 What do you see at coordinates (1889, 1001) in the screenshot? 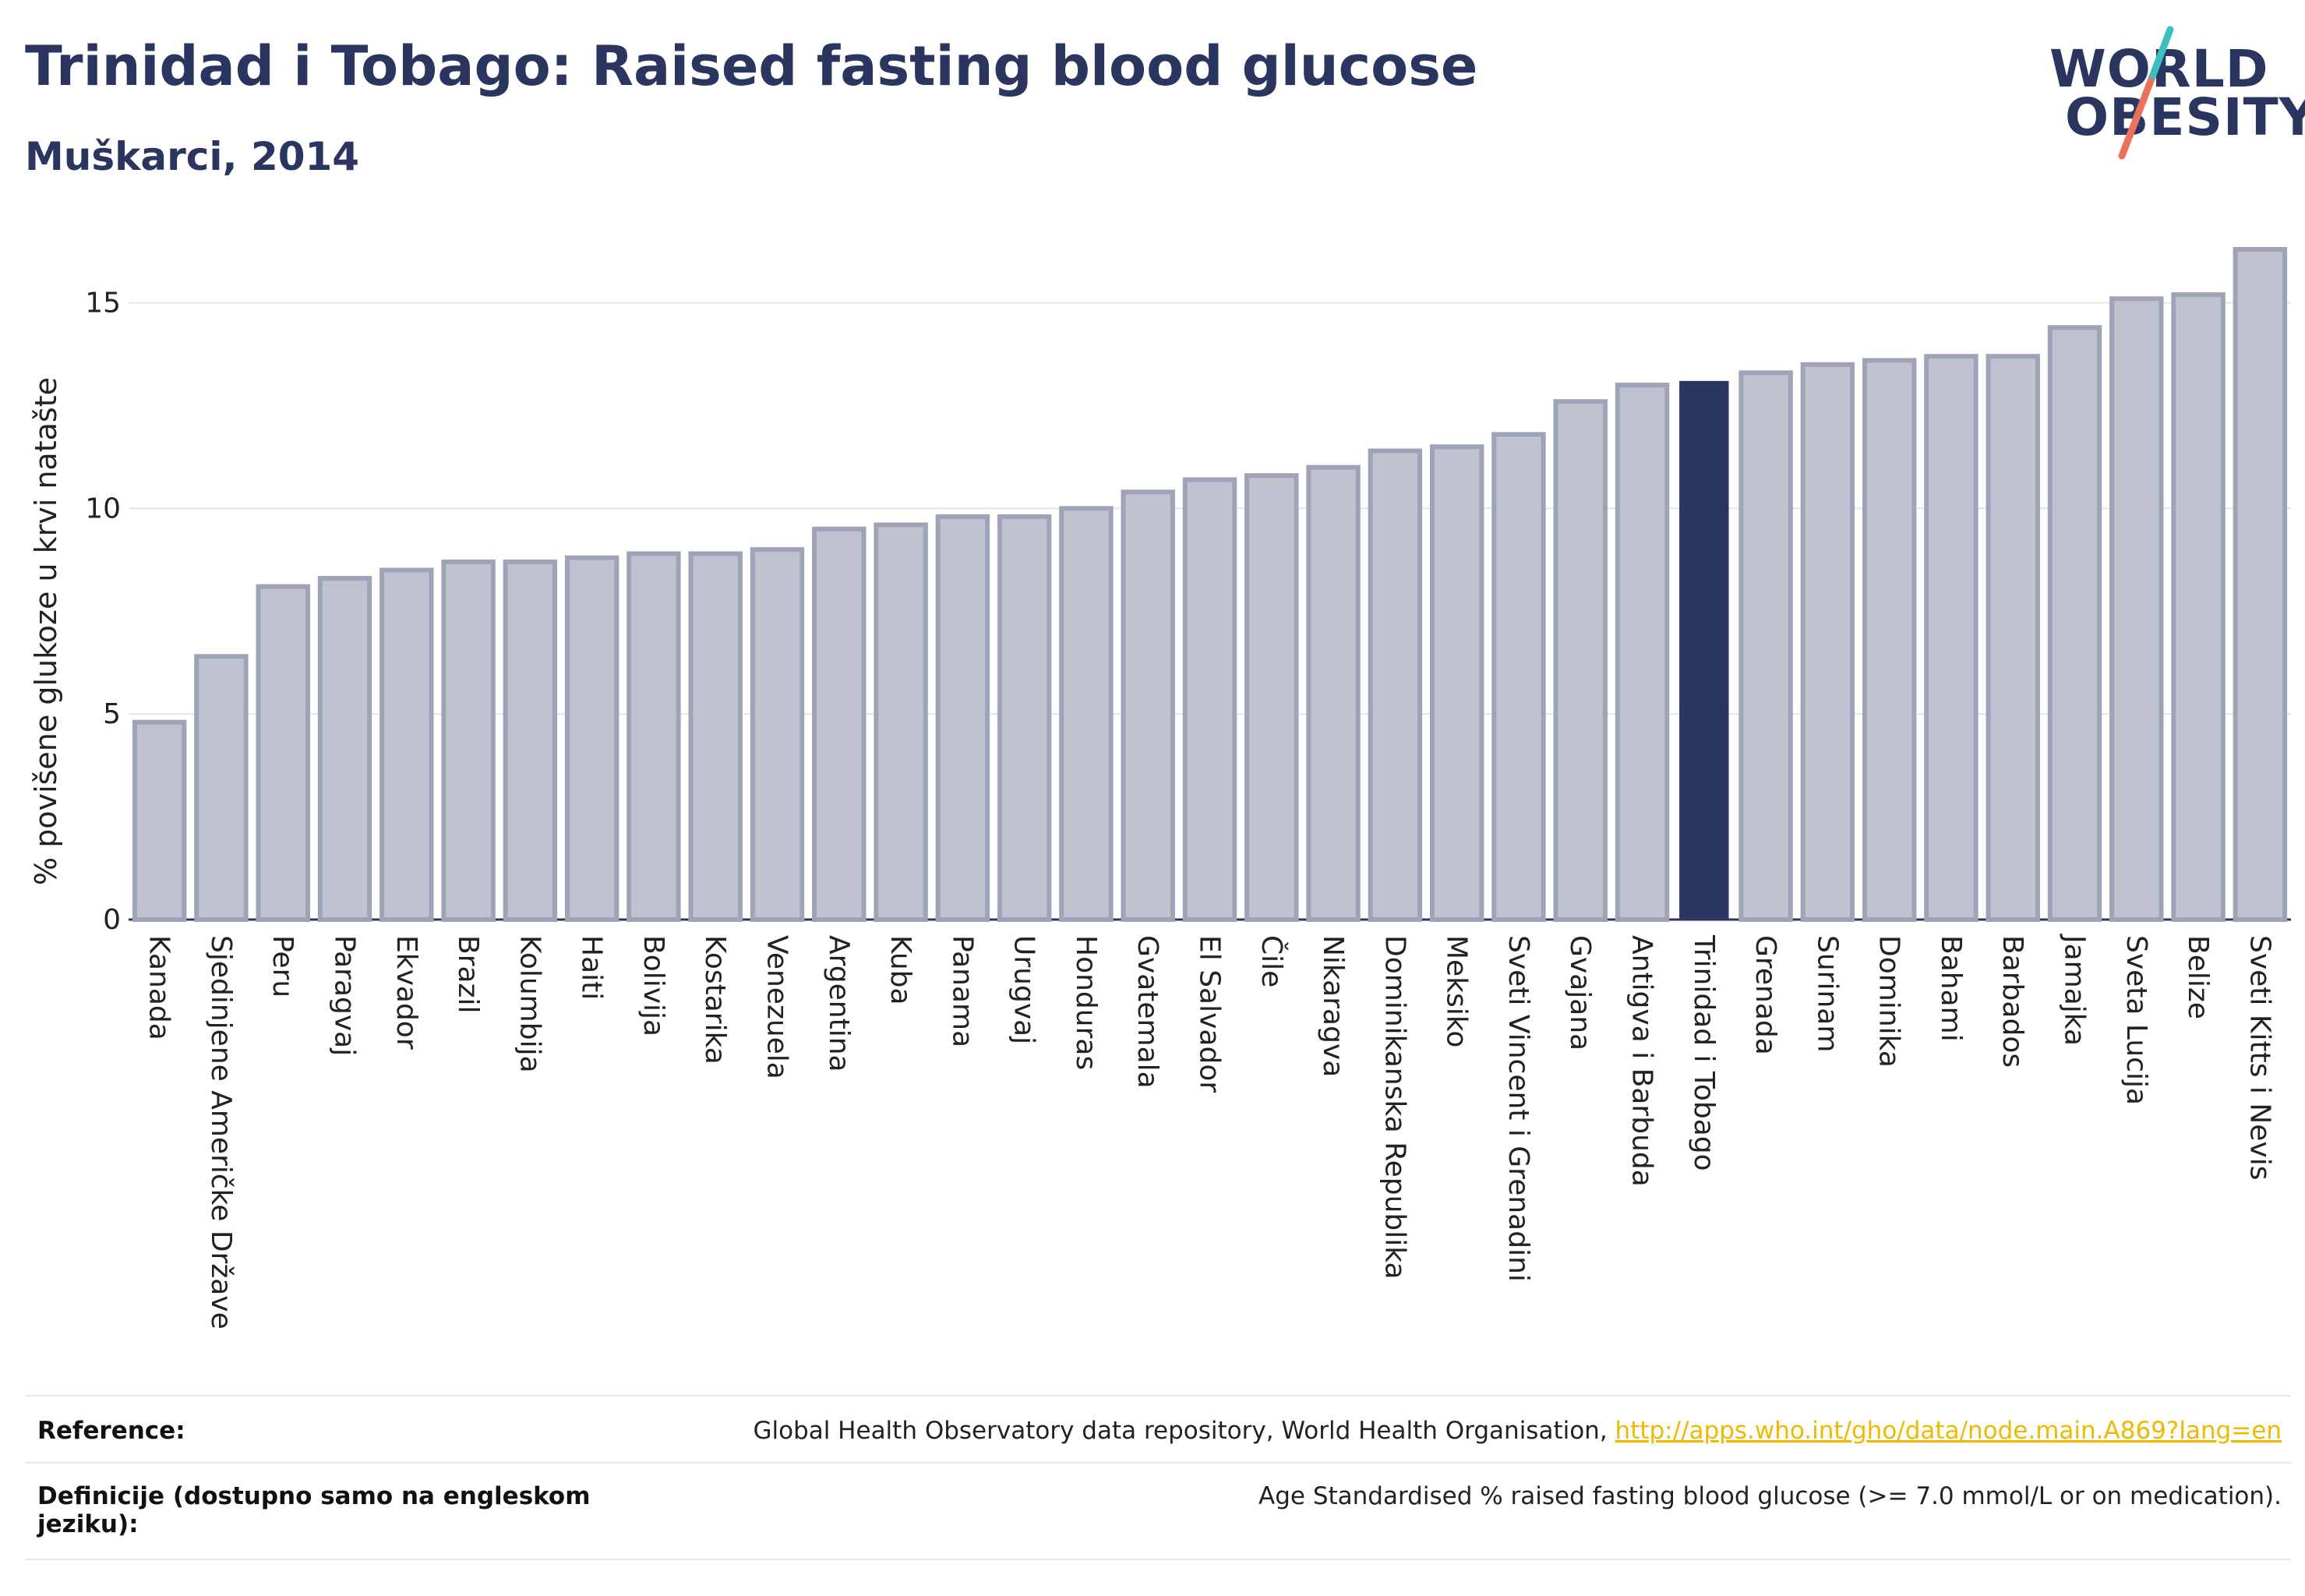
I see `x-tick-label: Dominika` at bounding box center [1889, 1001].